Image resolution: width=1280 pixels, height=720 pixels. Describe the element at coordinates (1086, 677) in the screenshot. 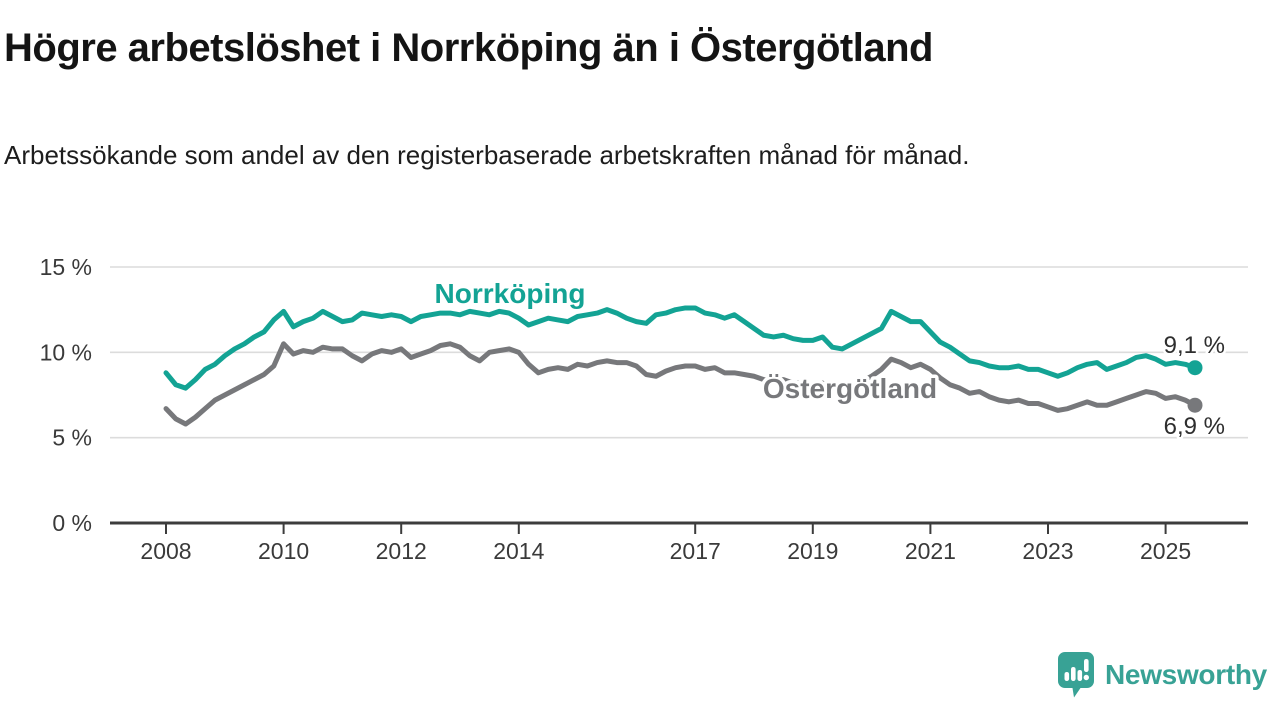

I see `exclamation-dot-icon` at that location.